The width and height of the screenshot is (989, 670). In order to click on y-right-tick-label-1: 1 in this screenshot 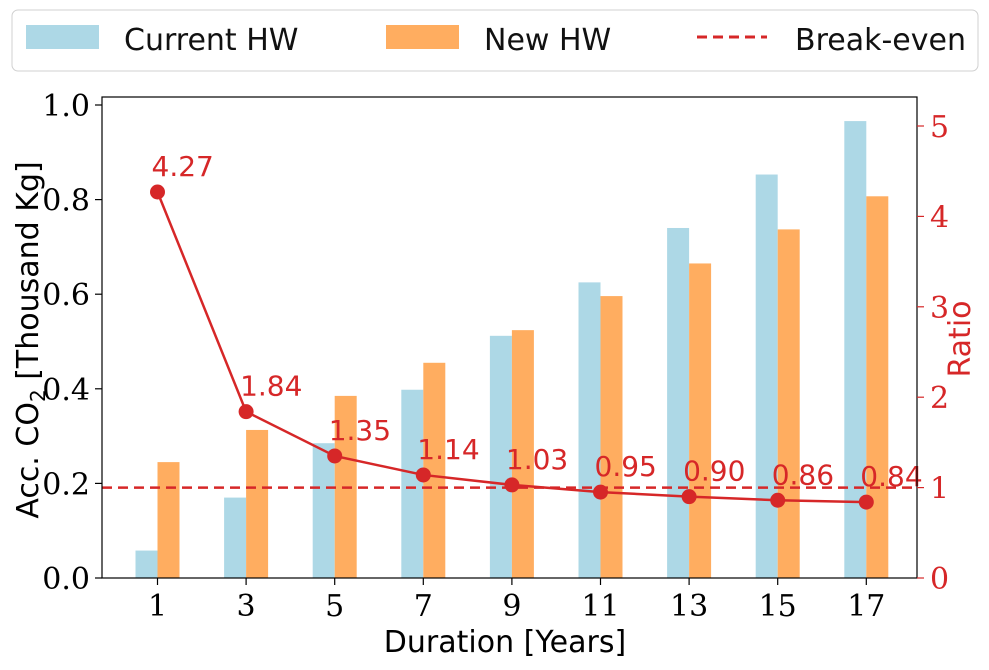, I will do `click(939, 489)`.